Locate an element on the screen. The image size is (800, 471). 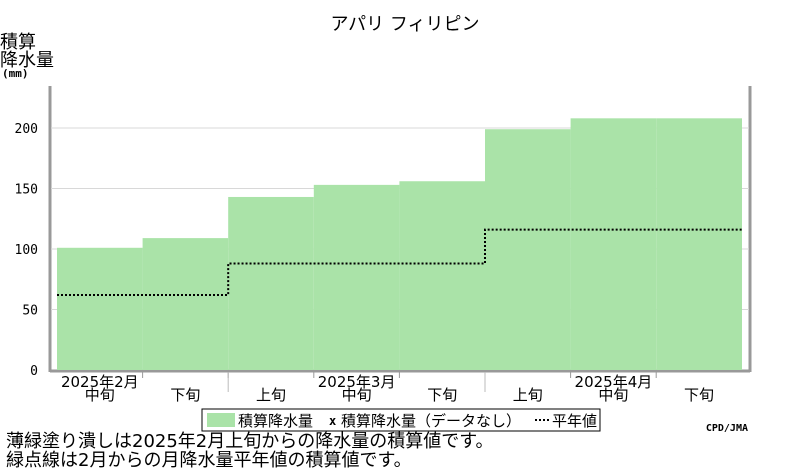
legend-box is located at coordinates (401, 420).